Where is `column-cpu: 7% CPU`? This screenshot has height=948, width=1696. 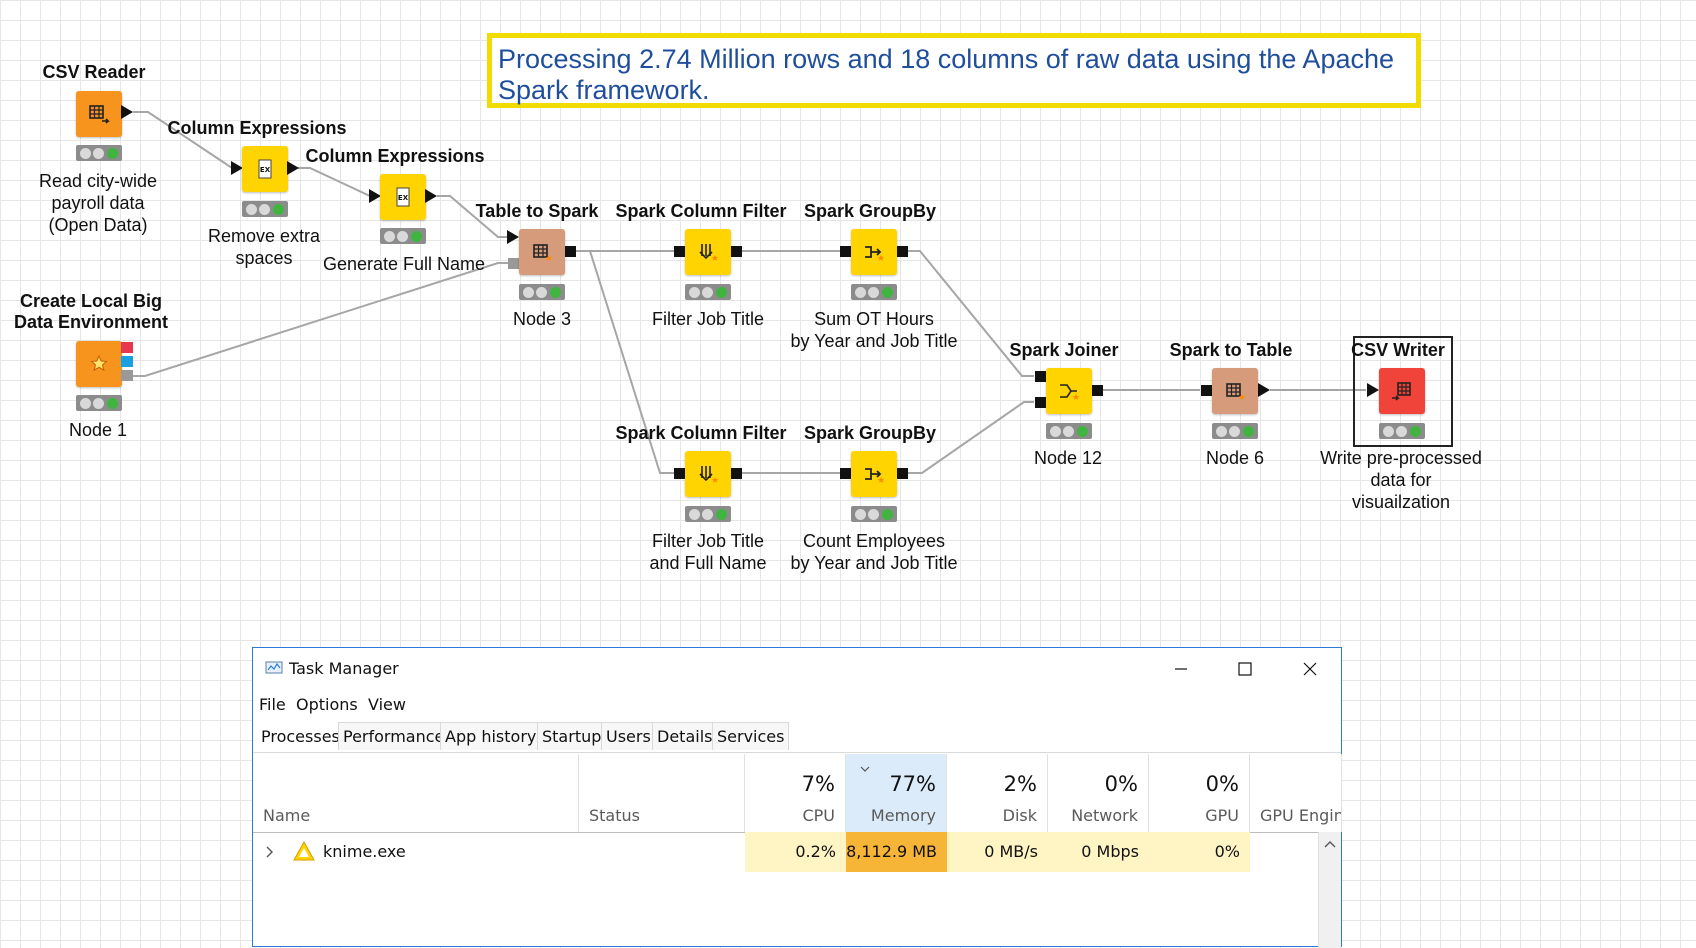 column-cpu: 7% CPU is located at coordinates (795, 793).